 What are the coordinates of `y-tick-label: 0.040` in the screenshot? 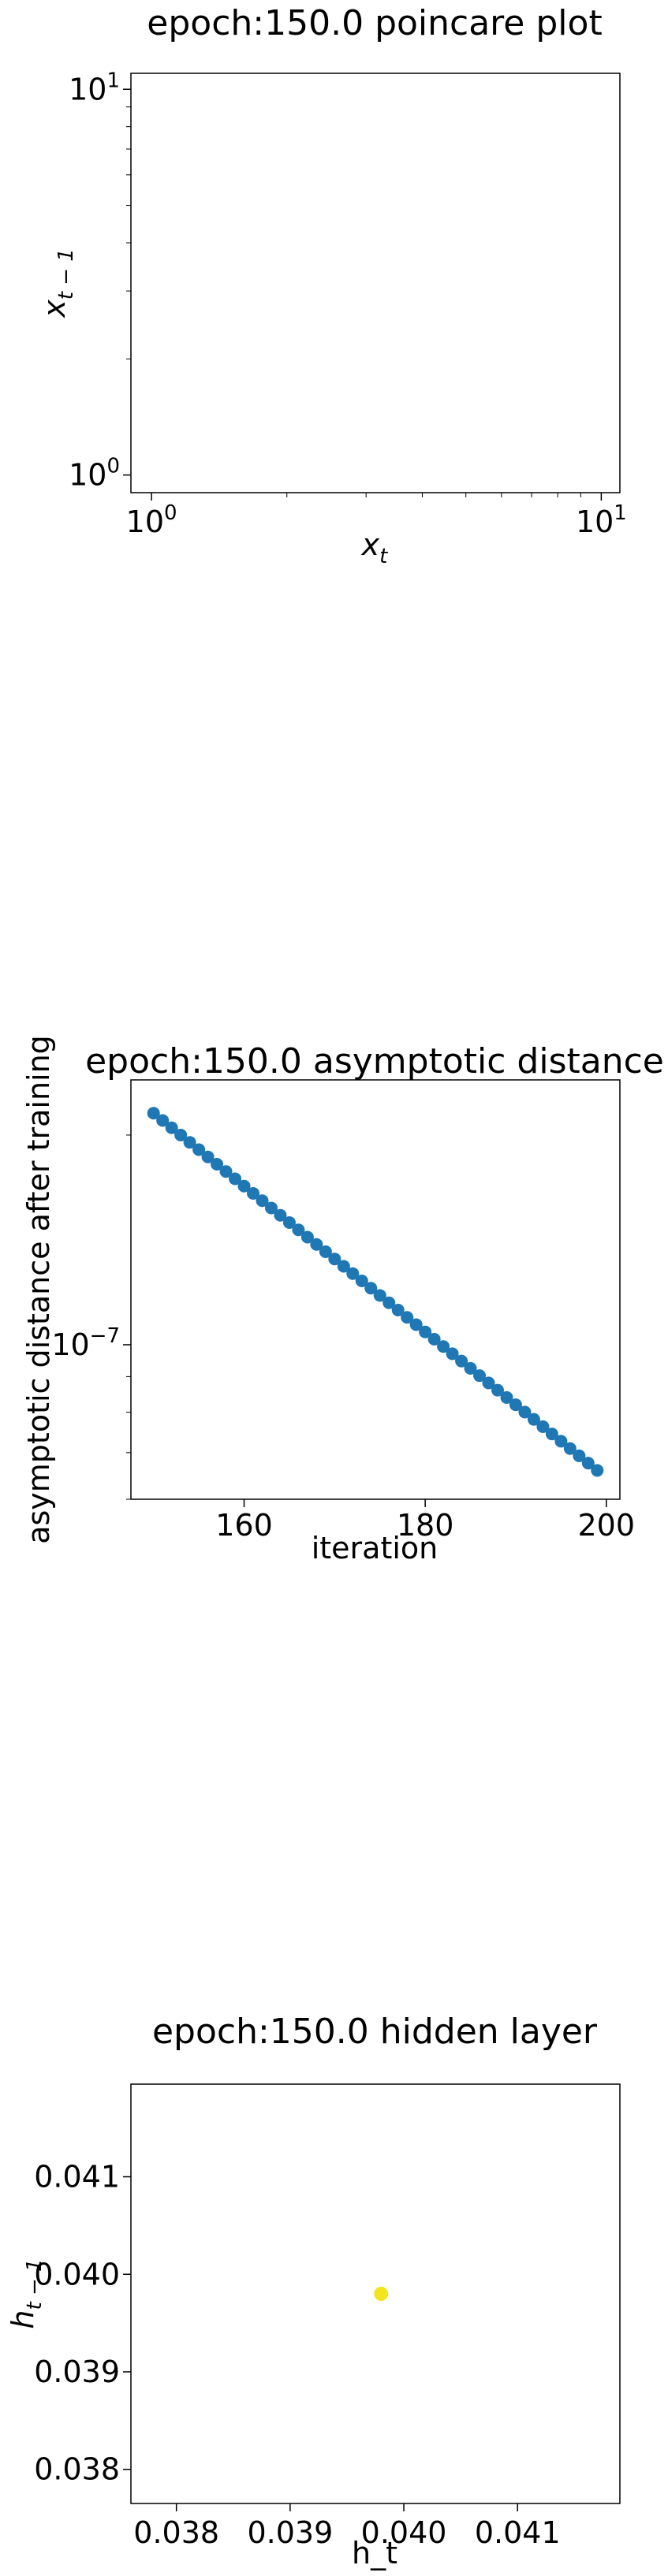 It's located at (77, 2274).